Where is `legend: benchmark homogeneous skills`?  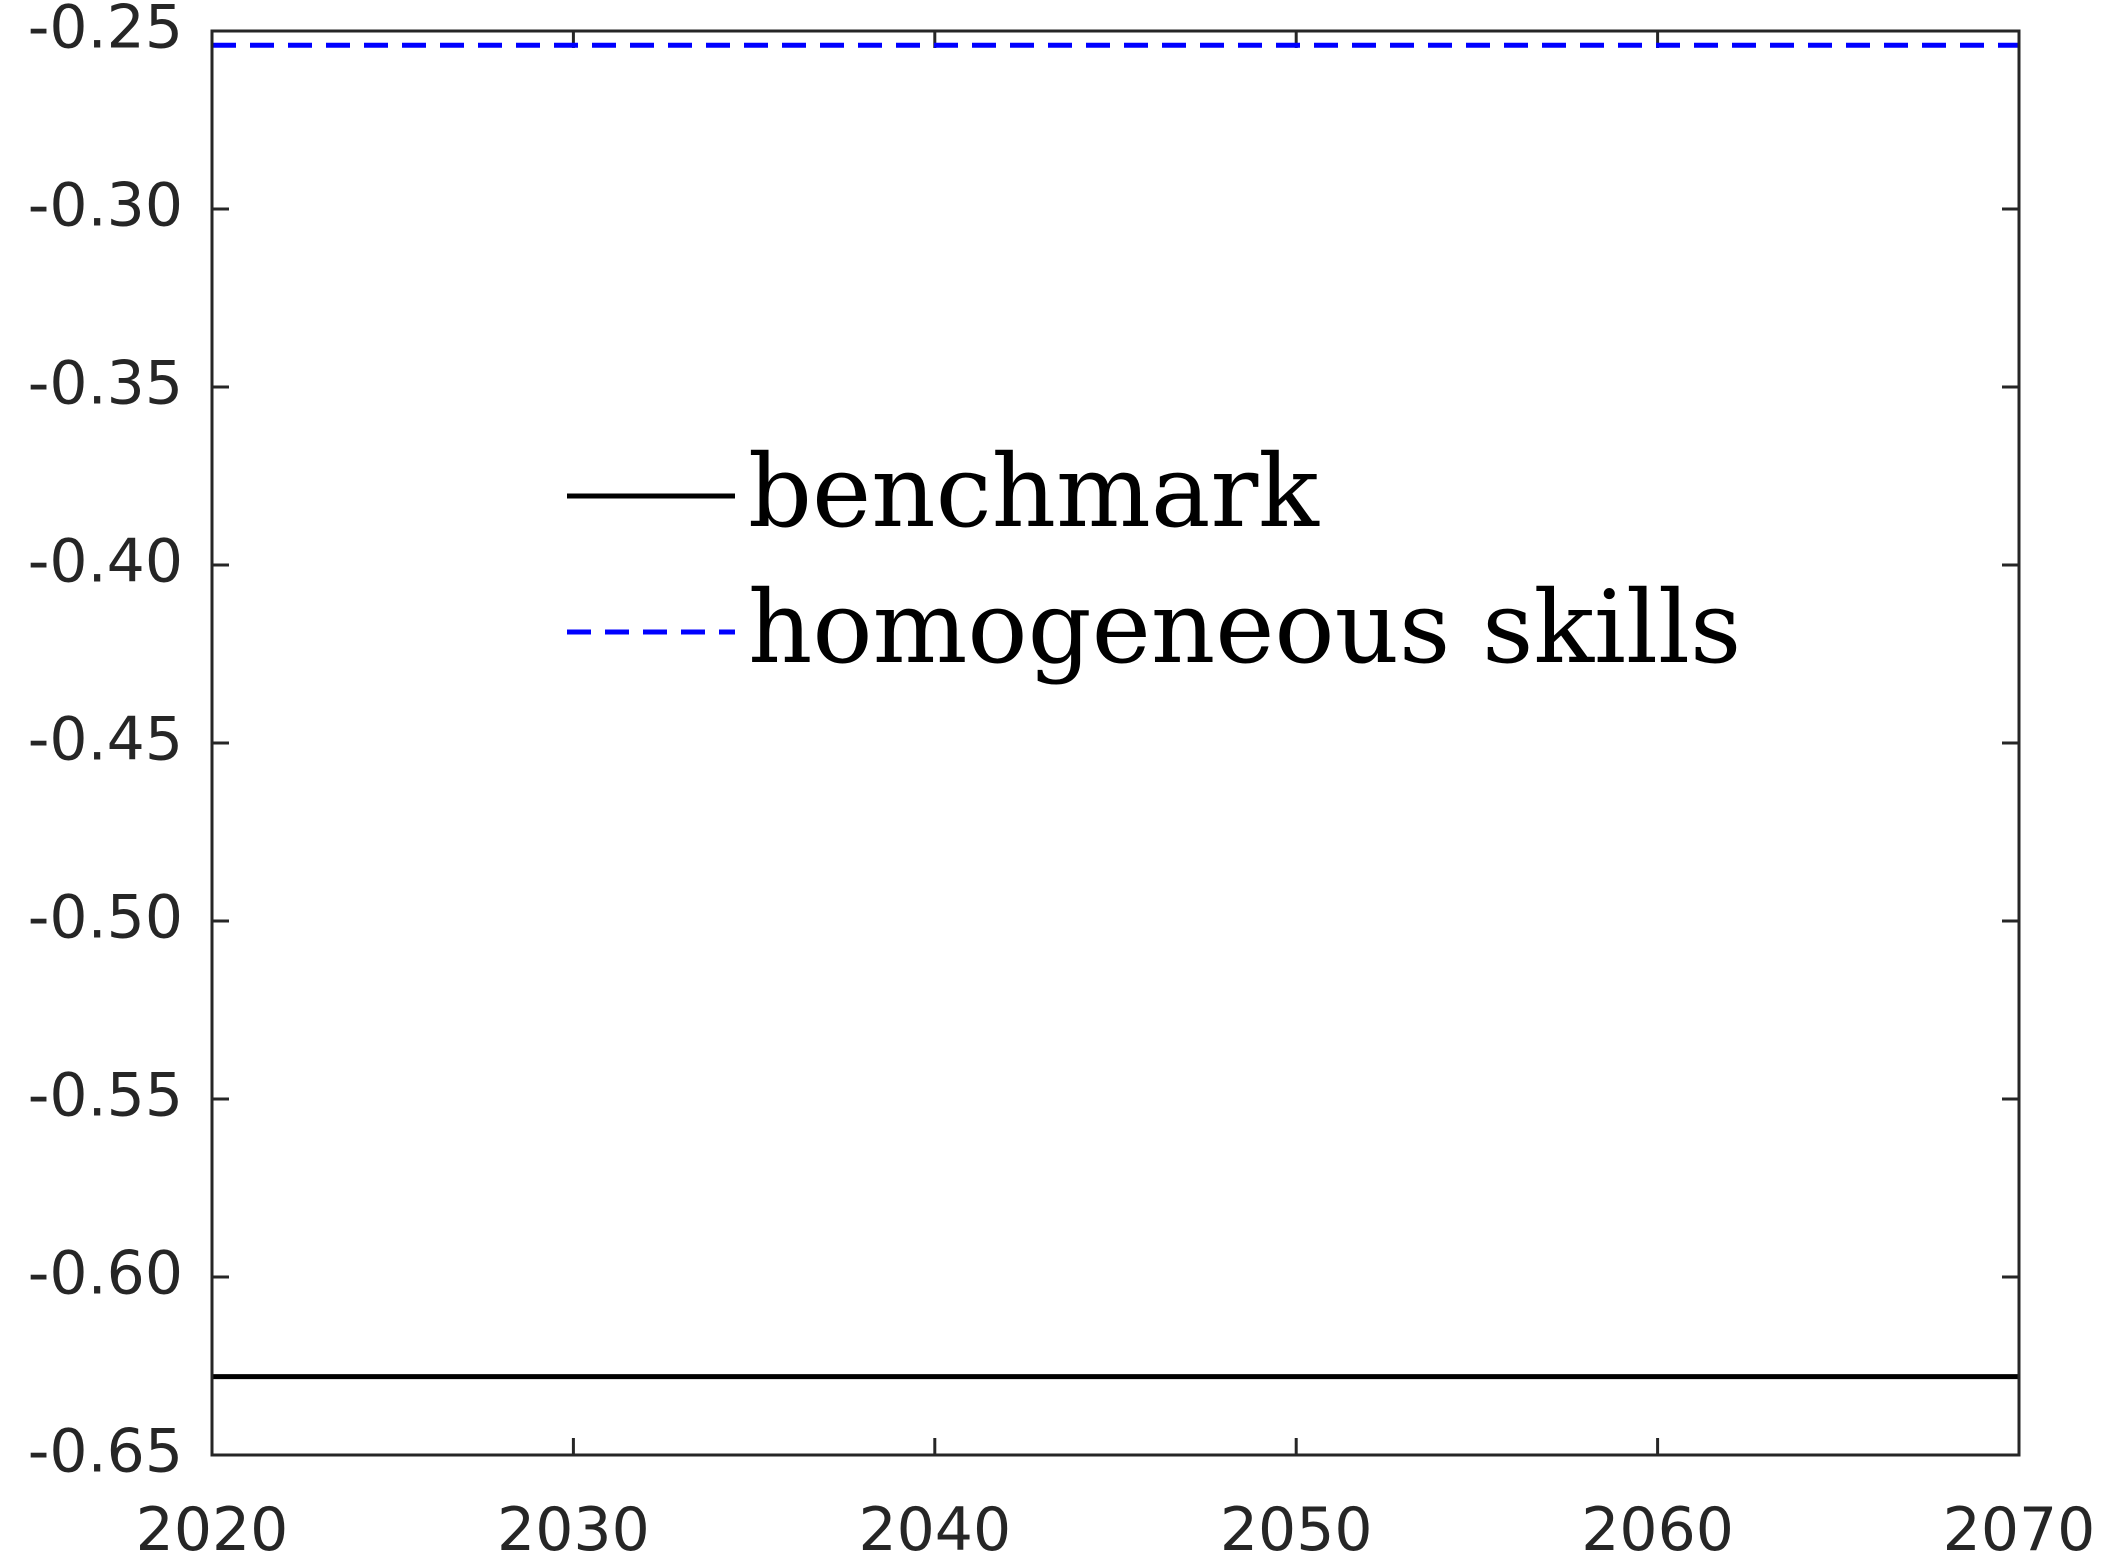 legend: benchmark homogeneous skills is located at coordinates (1154, 559).